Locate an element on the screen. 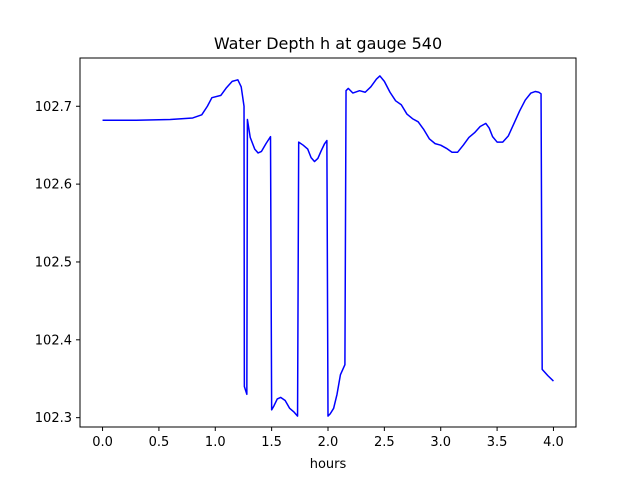 Image resolution: width=640 pixels, height=480 pixels. y-tick-label: 102.4 is located at coordinates (53, 340).